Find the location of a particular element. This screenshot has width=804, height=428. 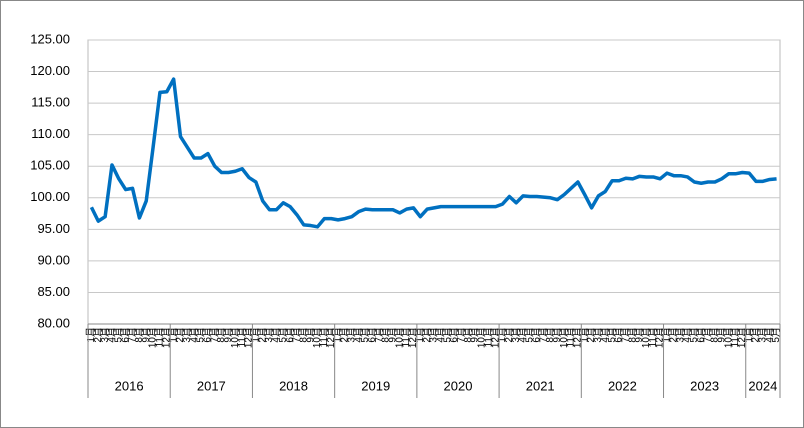

y-tick-label: 115.00 is located at coordinates (50, 102).